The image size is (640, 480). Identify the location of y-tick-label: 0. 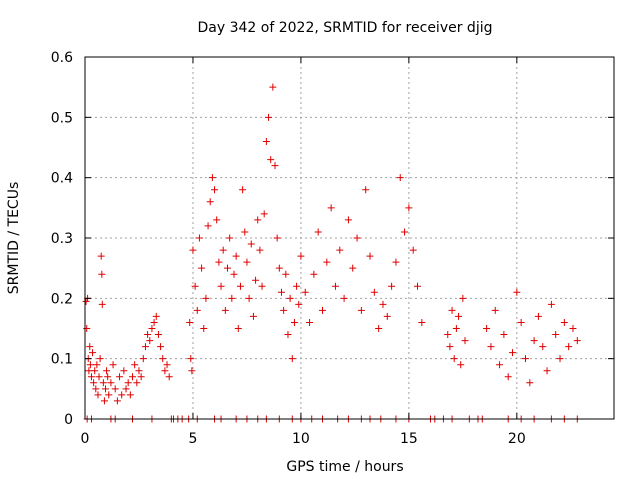
(68, 420).